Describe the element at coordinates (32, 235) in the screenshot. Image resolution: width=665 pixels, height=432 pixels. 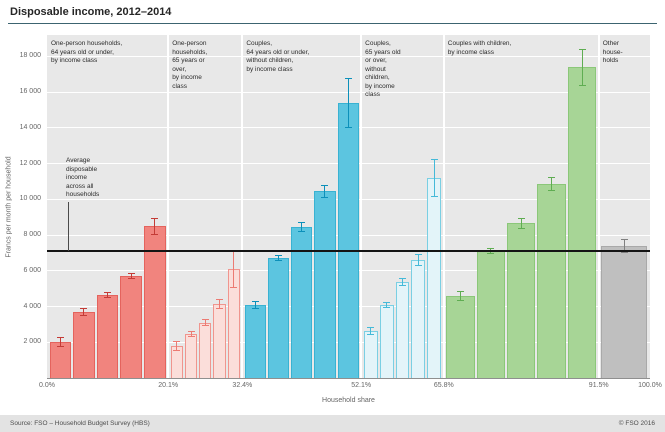
I see `y-tick-label: 8 000` at that location.